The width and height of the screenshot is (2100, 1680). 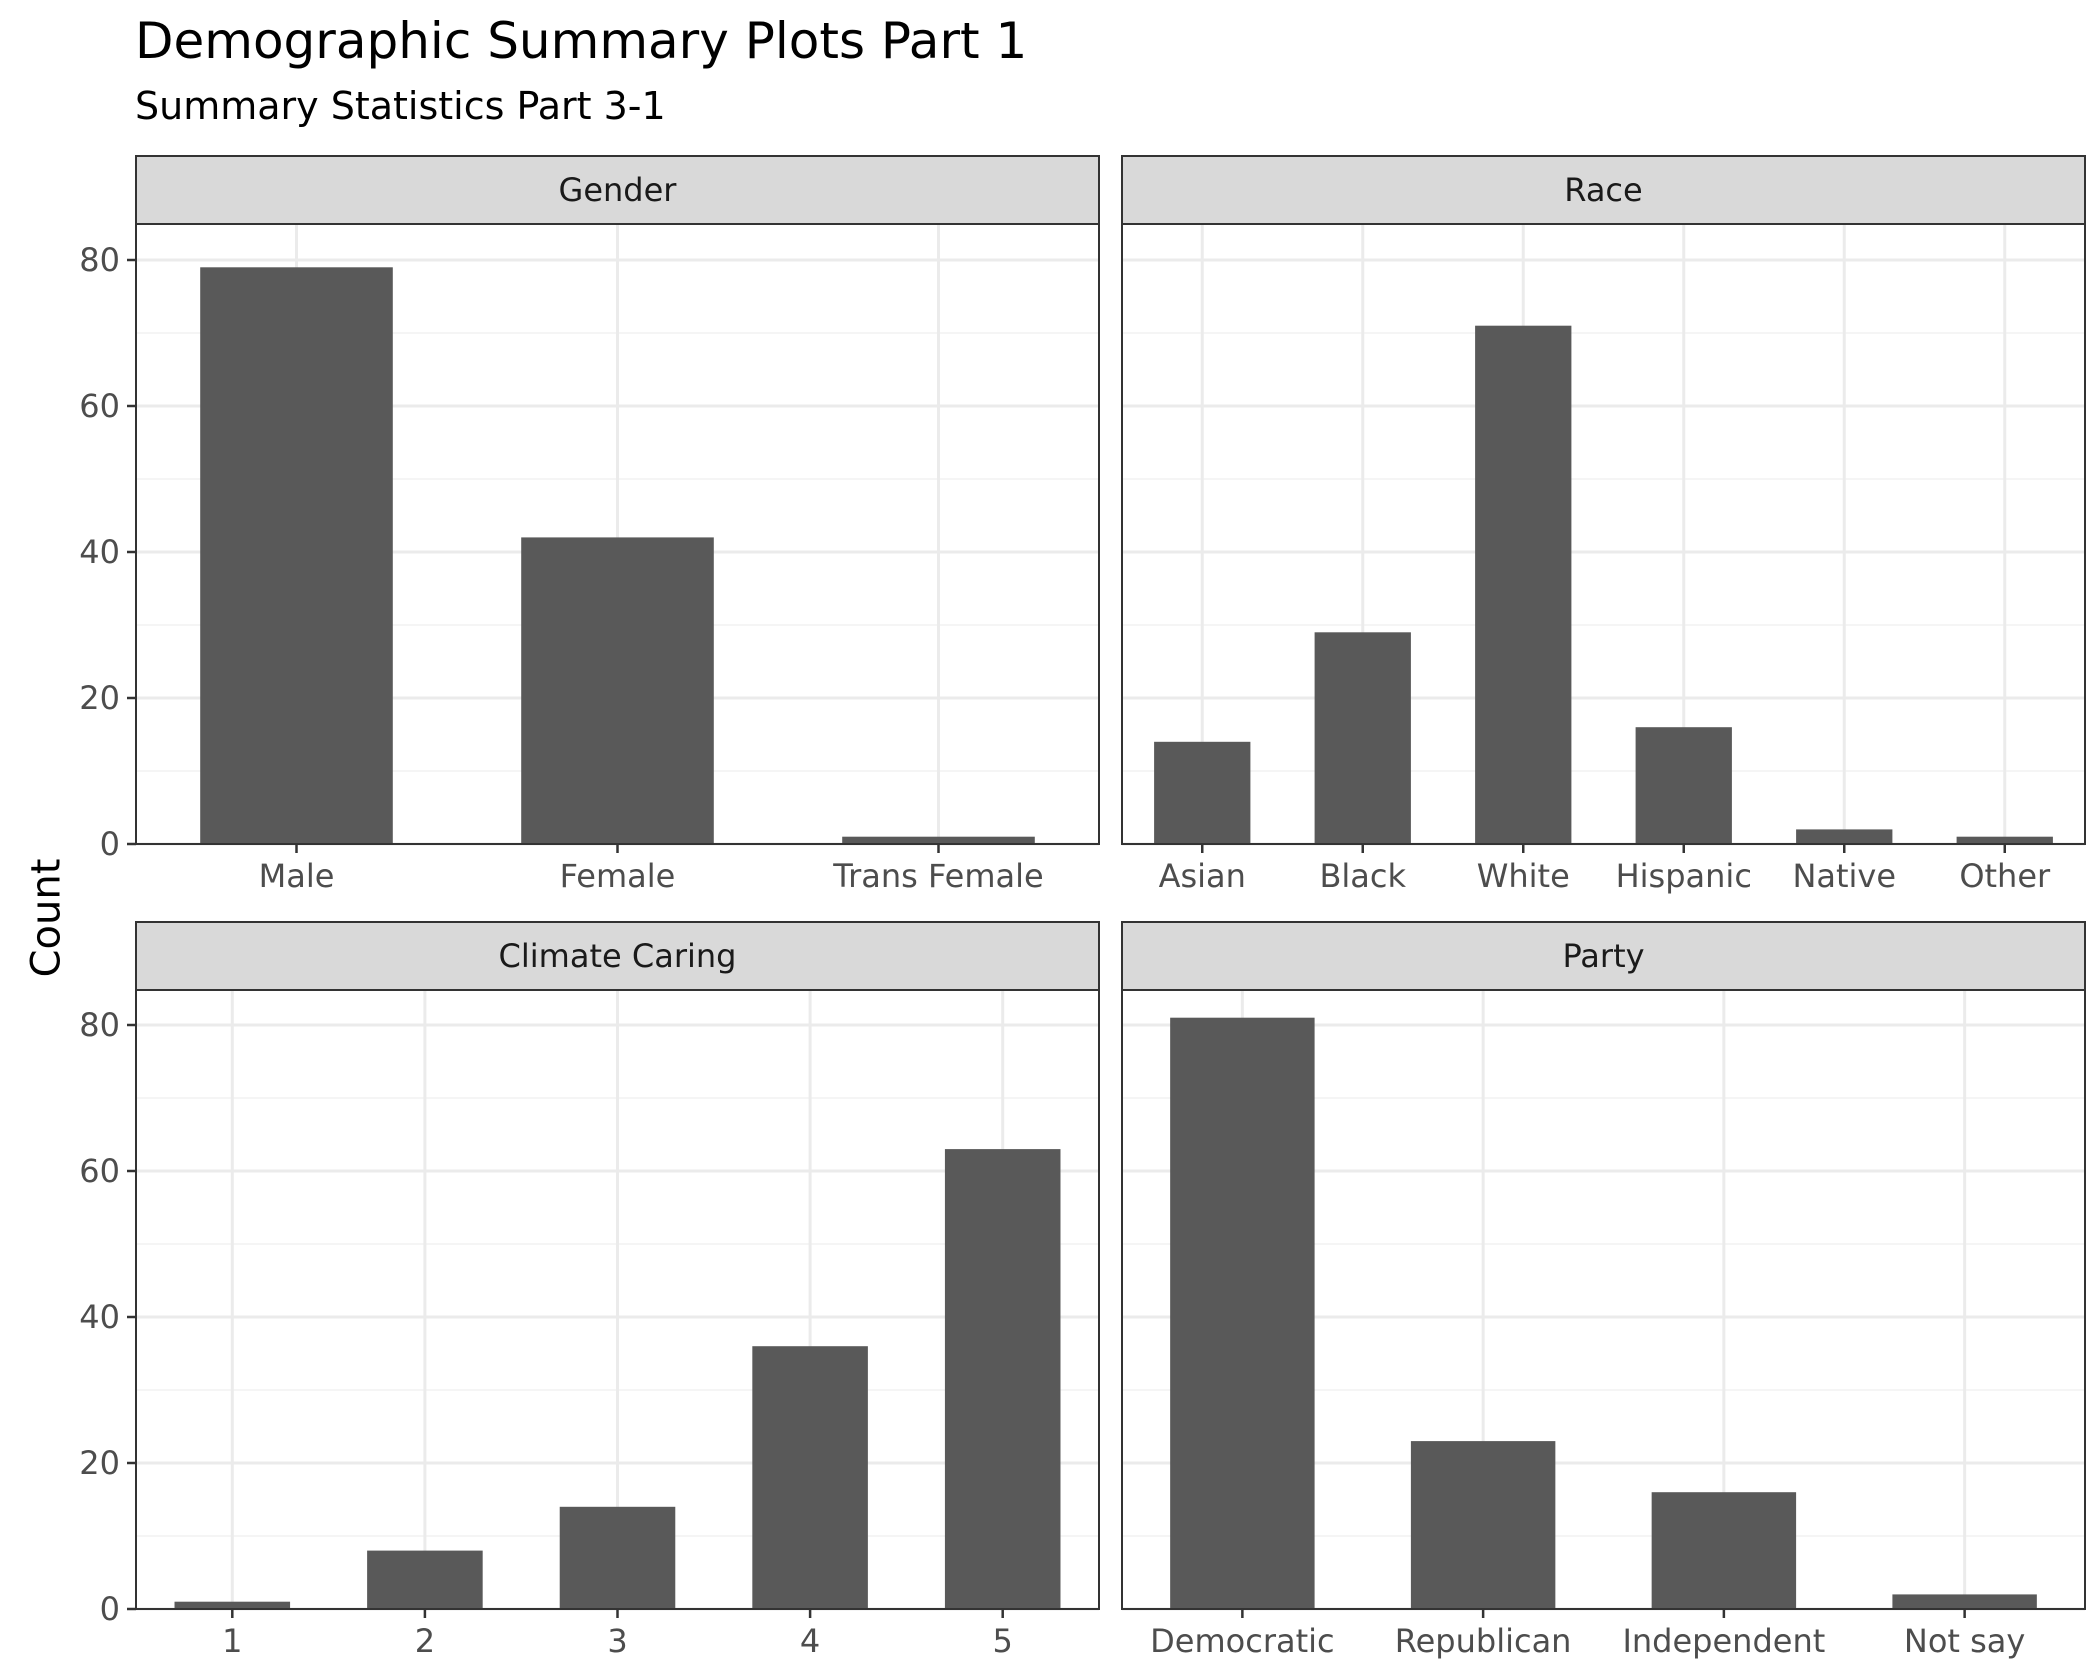 I want to click on x-tick-label: White, so click(x=1523, y=876).